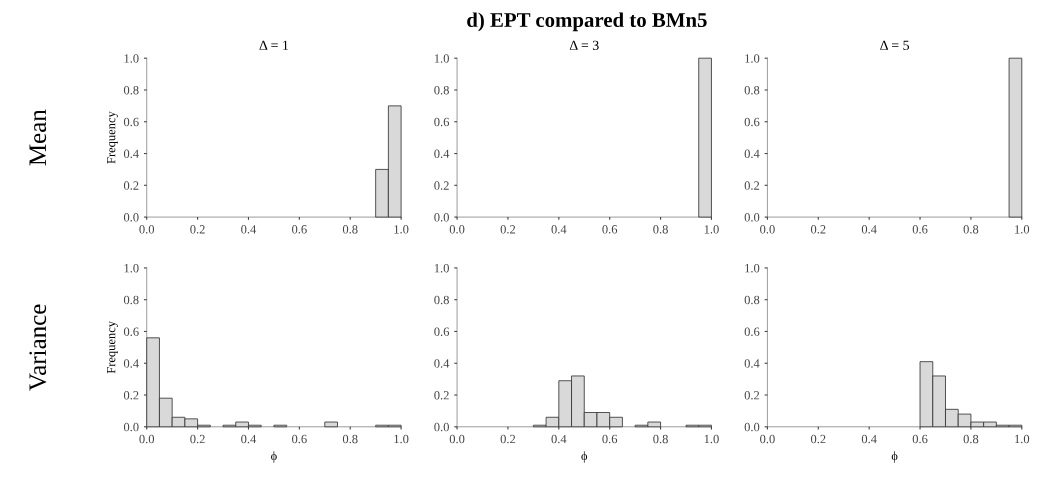 The image size is (1048, 485). I want to click on text: d) EPT compared to BMn5, so click(587, 22).